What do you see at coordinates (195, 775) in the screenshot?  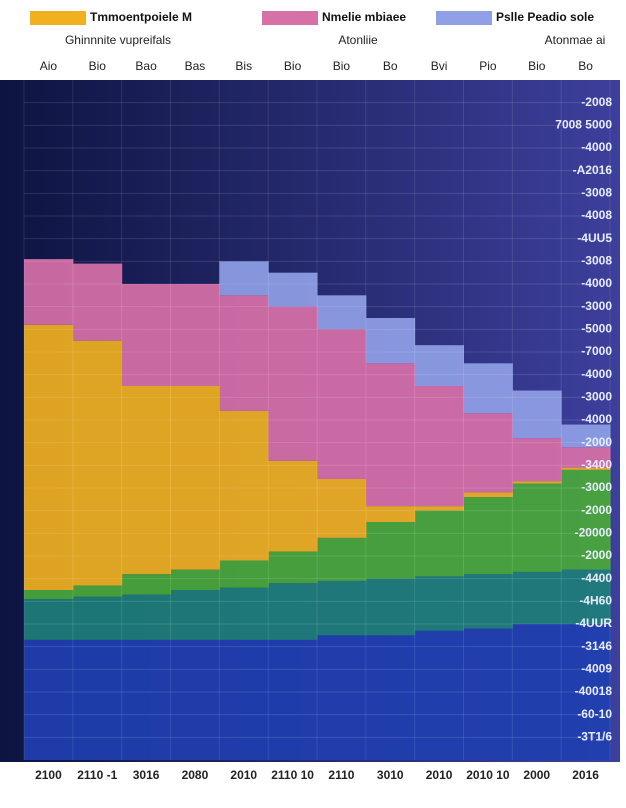 I see `x-tick-label: 2080` at bounding box center [195, 775].